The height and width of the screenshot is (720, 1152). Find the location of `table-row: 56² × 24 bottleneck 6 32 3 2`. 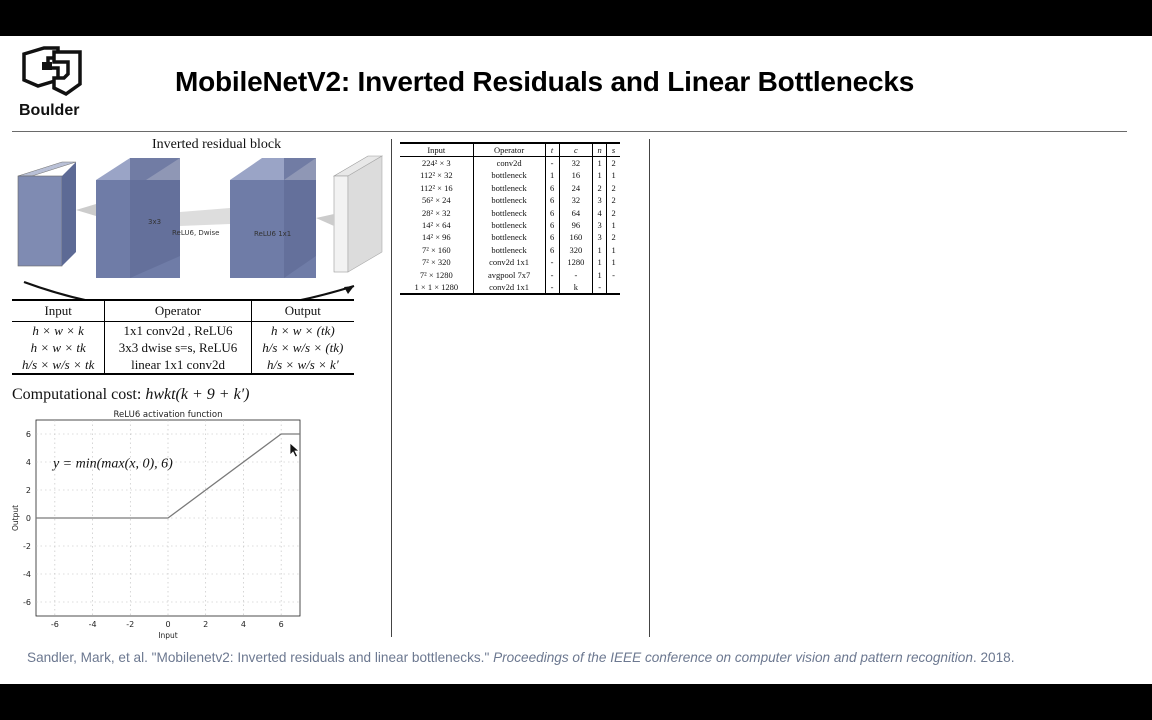

table-row: 56² × 24 bottleneck 6 32 3 2 is located at coordinates (510, 200).